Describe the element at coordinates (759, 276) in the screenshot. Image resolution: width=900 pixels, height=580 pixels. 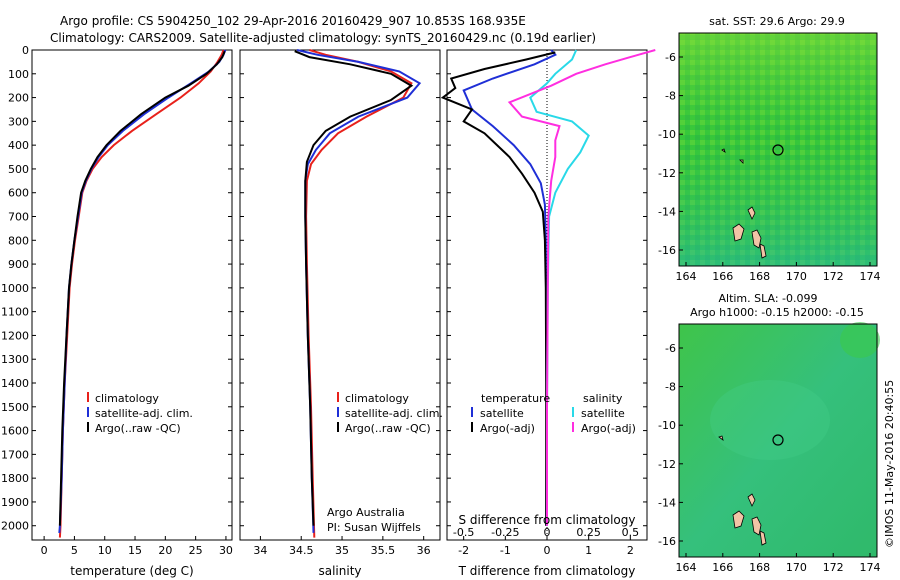
I see `map-x-tick-label: 168` at that location.